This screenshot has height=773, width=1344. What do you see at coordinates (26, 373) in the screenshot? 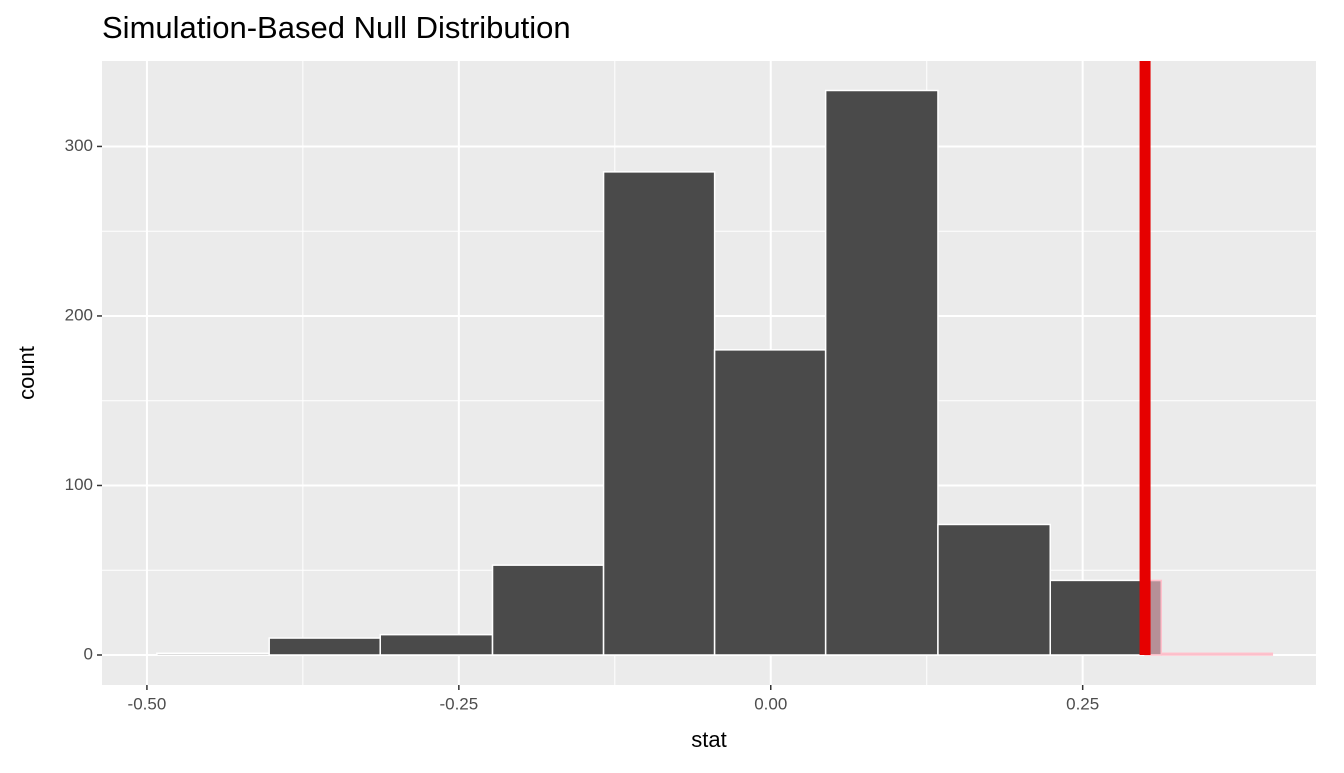
I see `y-axis-label: count` at bounding box center [26, 373].